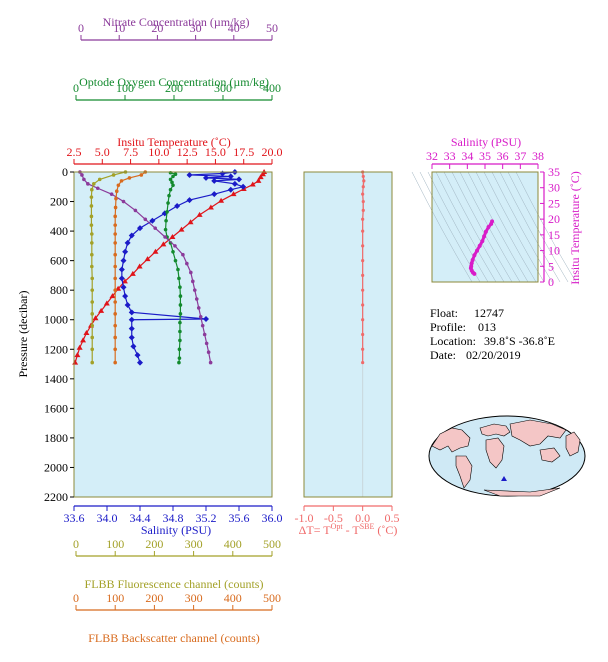  I want to click on profile-label: Profile:, so click(448, 327).